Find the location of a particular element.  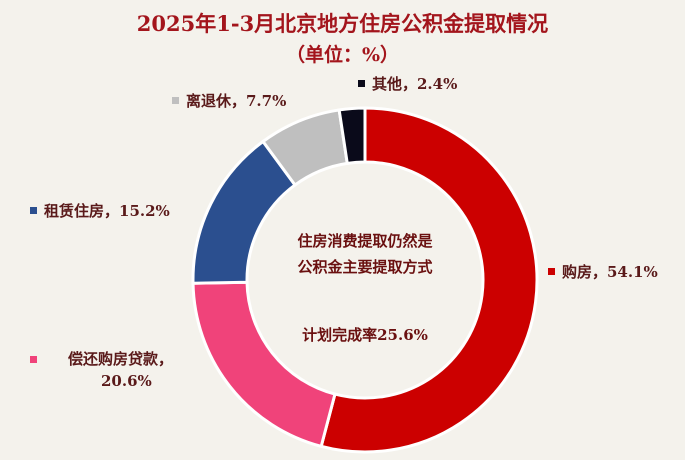

legend-marker-lituixiu is located at coordinates (175, 100).